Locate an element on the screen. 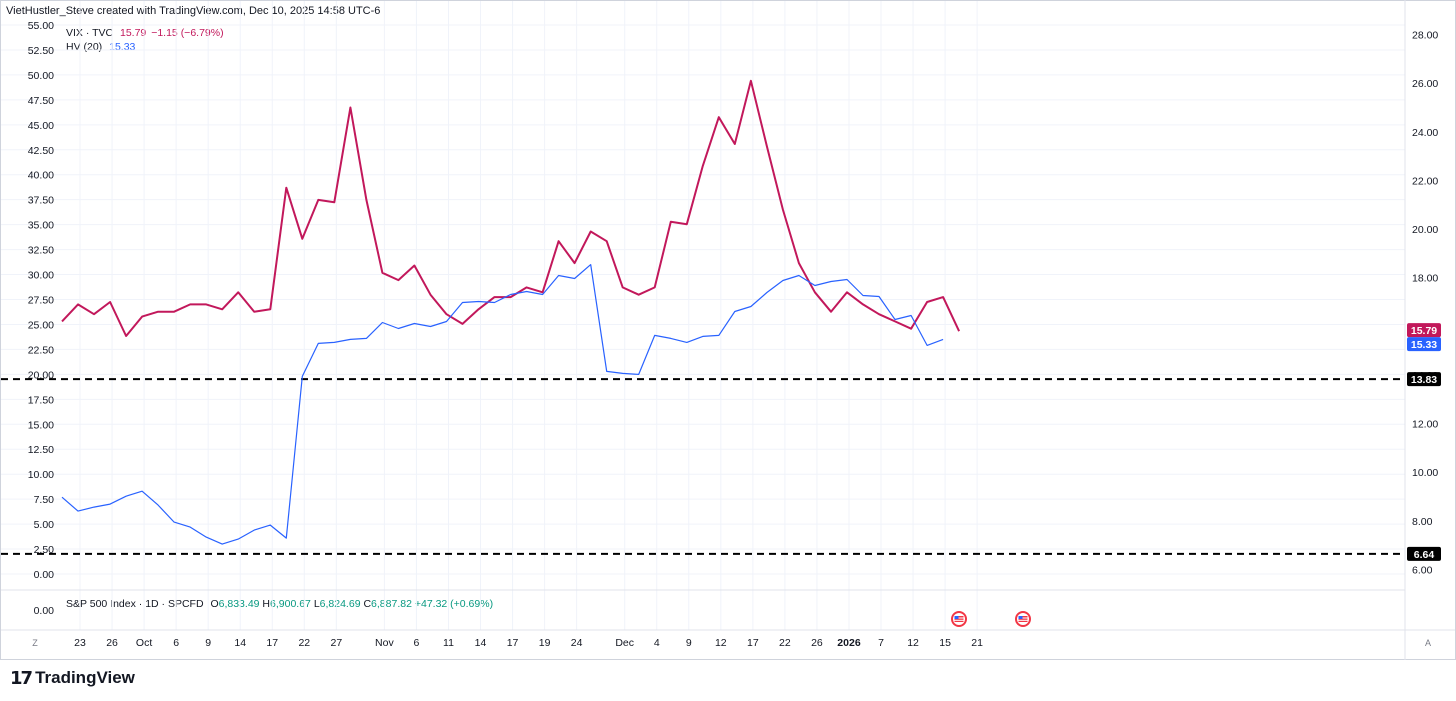  right-axis-tick-label: 12.00 is located at coordinates (1425, 425).